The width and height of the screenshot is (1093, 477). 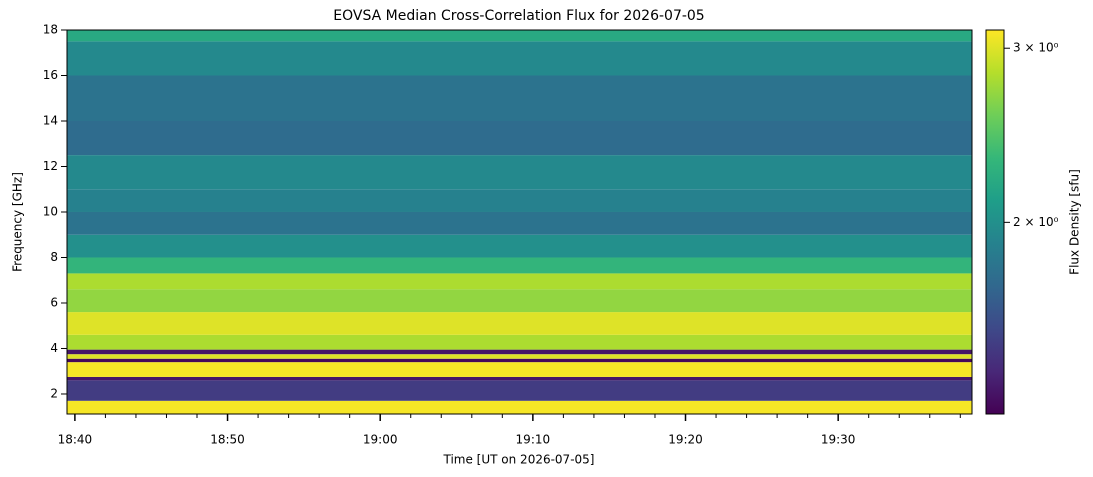 I want to click on x-tick-label: 19:30, so click(x=838, y=440).